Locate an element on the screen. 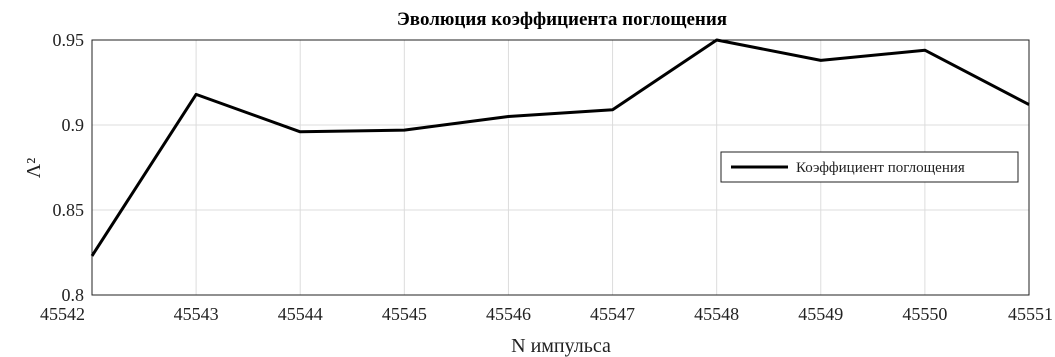  x-axis-label: N импульса is located at coordinates (561, 346).